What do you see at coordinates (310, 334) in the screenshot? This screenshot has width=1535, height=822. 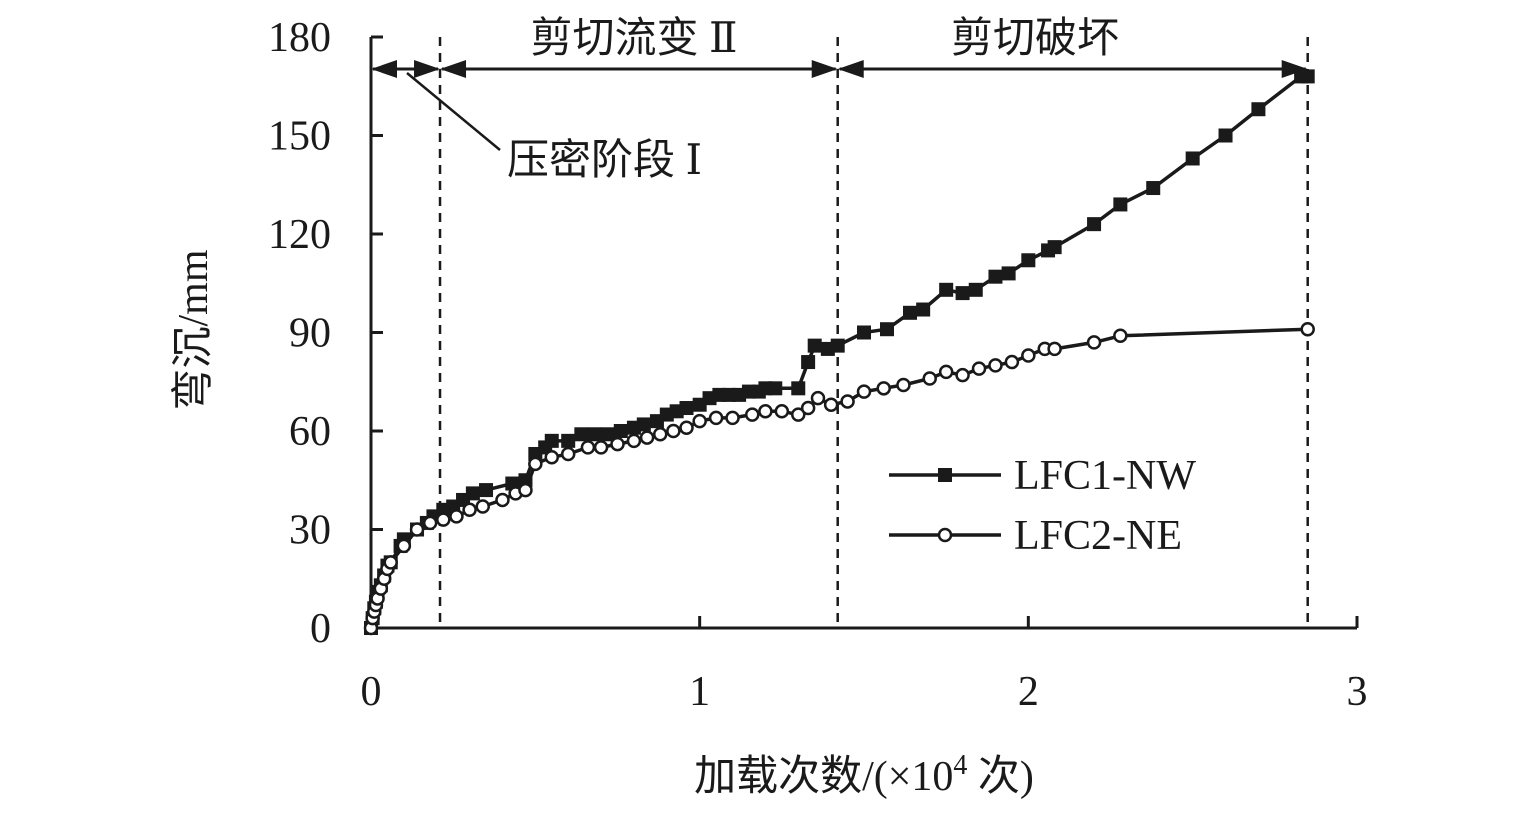 I see `y-tick-label: 90` at bounding box center [310, 334].